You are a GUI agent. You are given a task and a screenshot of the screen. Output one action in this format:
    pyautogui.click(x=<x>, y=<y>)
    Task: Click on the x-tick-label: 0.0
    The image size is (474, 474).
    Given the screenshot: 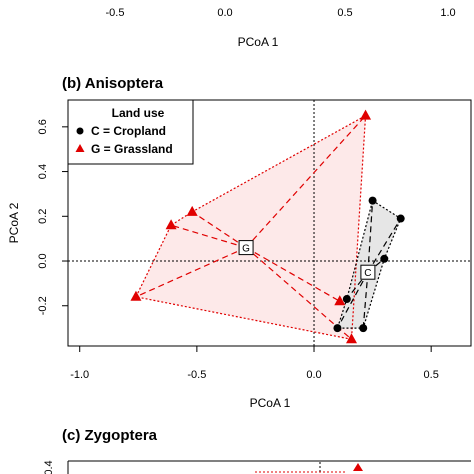 What is the action you would take?
    pyautogui.click(x=313, y=375)
    